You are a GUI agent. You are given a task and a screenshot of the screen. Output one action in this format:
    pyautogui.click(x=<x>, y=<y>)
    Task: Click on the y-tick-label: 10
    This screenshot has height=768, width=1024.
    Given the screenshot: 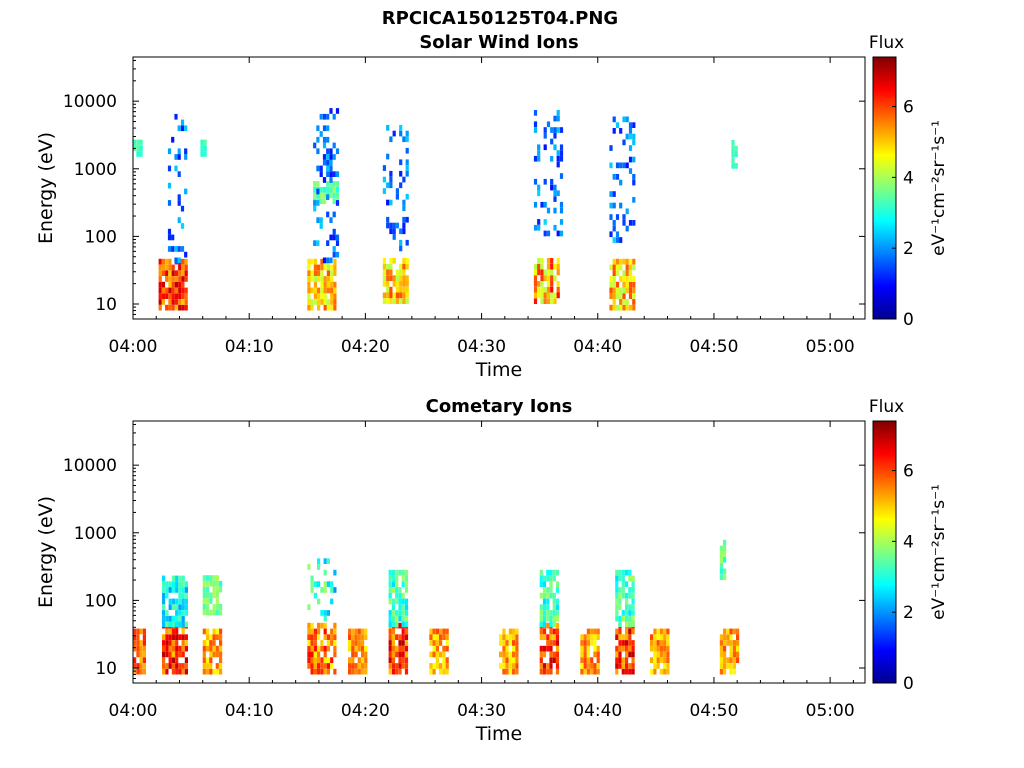 What is the action you would take?
    pyautogui.click(x=106, y=669)
    